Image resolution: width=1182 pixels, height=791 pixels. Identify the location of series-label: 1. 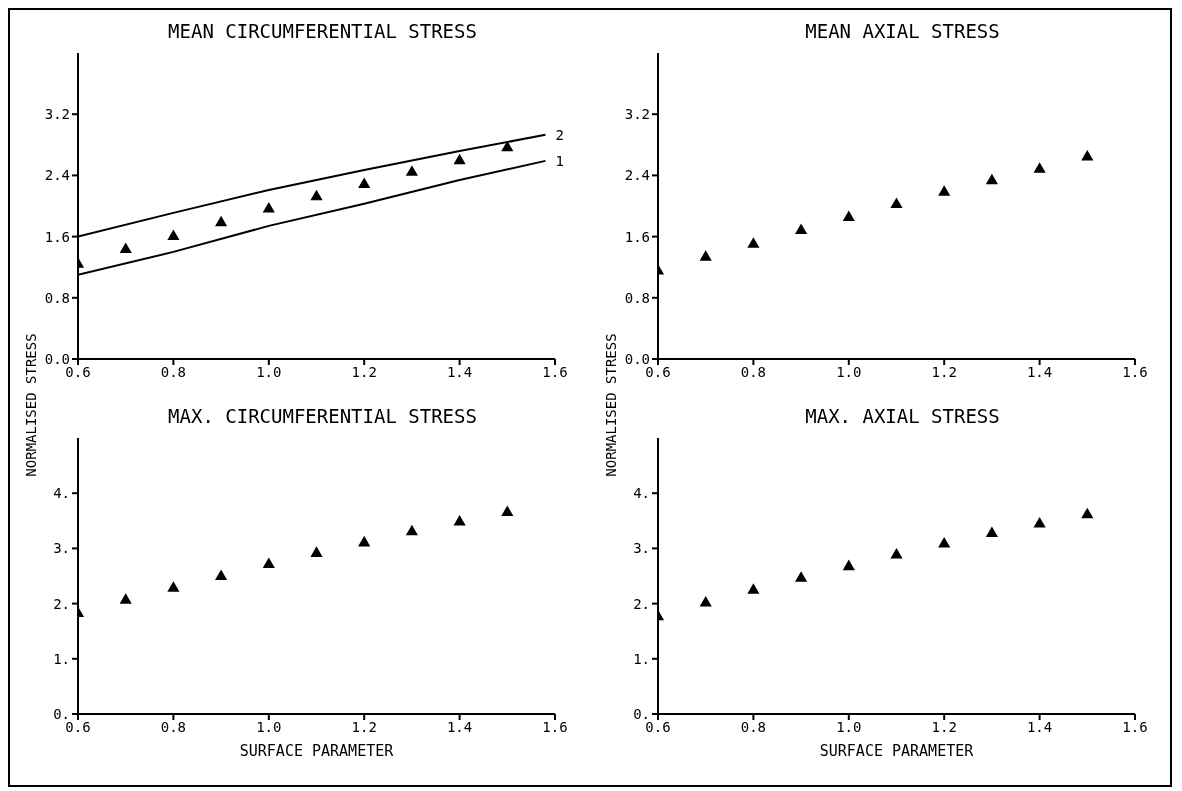
(559, 160).